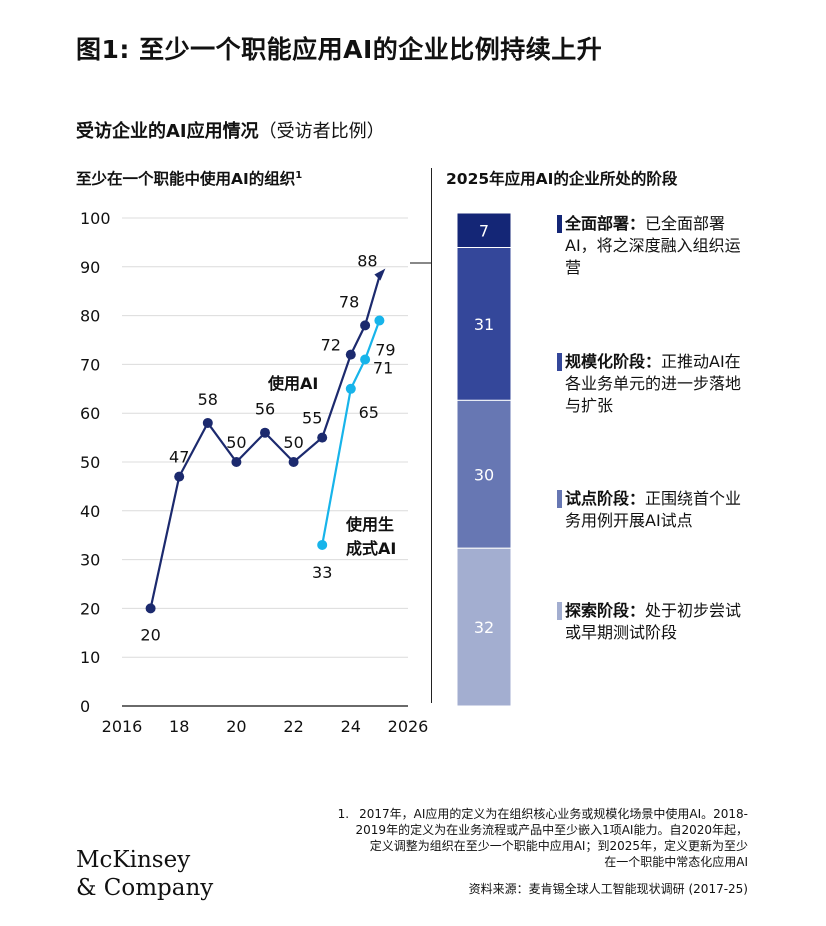 The width and height of the screenshot is (826, 926). Describe the element at coordinates (321, 131) in the screenshot. I see `subtitle-normal: （受访者比例）` at that location.